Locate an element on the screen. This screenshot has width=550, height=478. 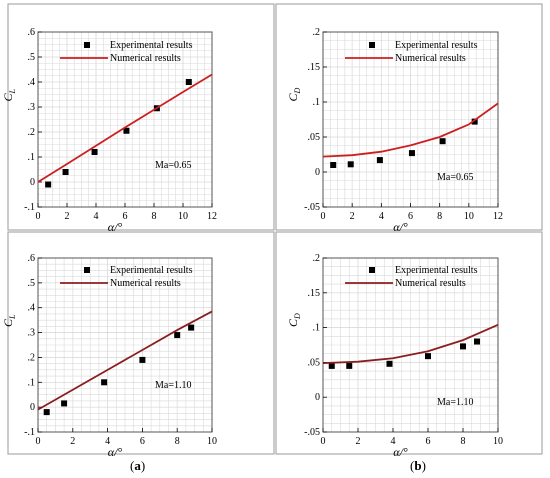
y-tick-label: .6 is located at coordinates (32, 32).